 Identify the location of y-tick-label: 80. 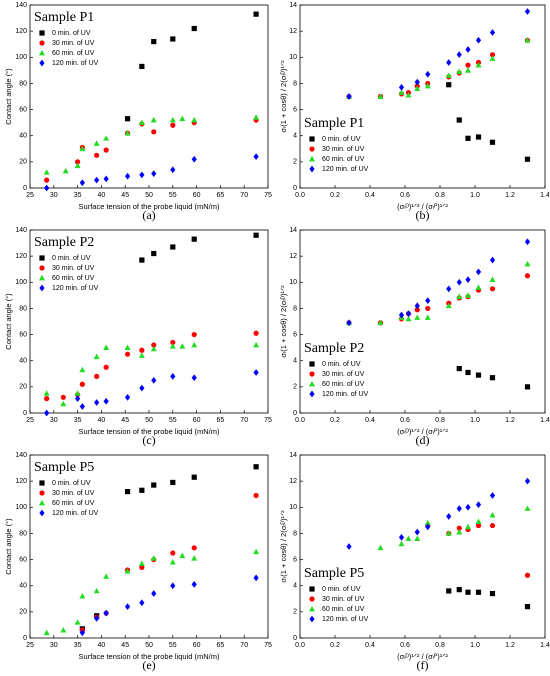
(23, 83).